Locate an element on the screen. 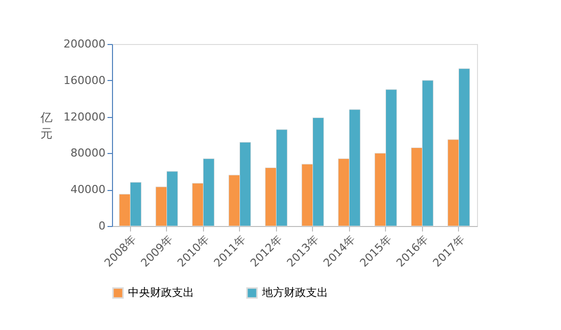 Image resolution: width=561 pixels, height=330 pixels. y-tick-label: 80000 is located at coordinates (88, 153).